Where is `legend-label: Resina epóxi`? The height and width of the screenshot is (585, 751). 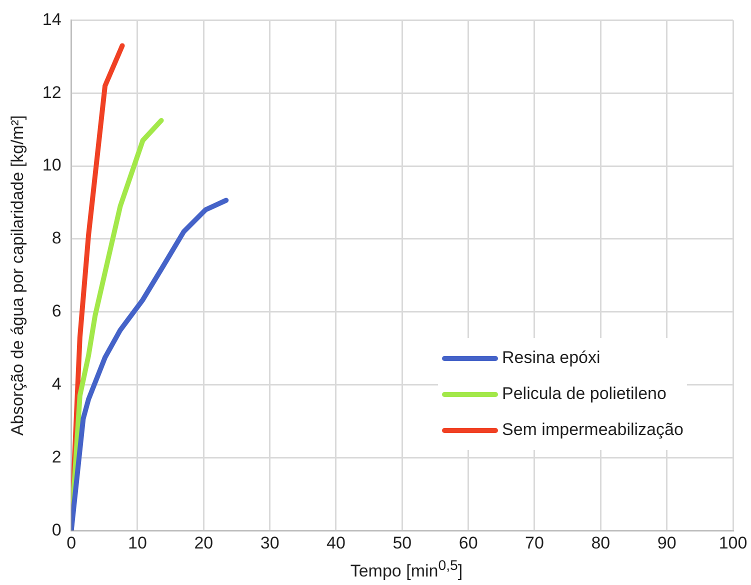
legend-label: Resina epóxi is located at coordinates (551, 358).